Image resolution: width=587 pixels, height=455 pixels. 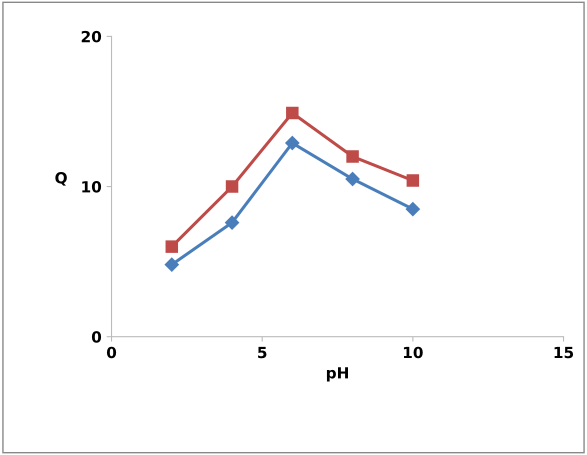 I want to click on y-axis-title: Q, so click(x=61, y=179).